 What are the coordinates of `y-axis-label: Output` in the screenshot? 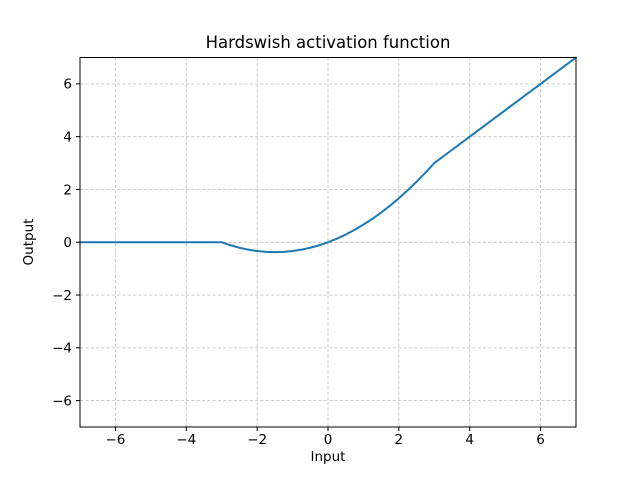 It's located at (29, 242).